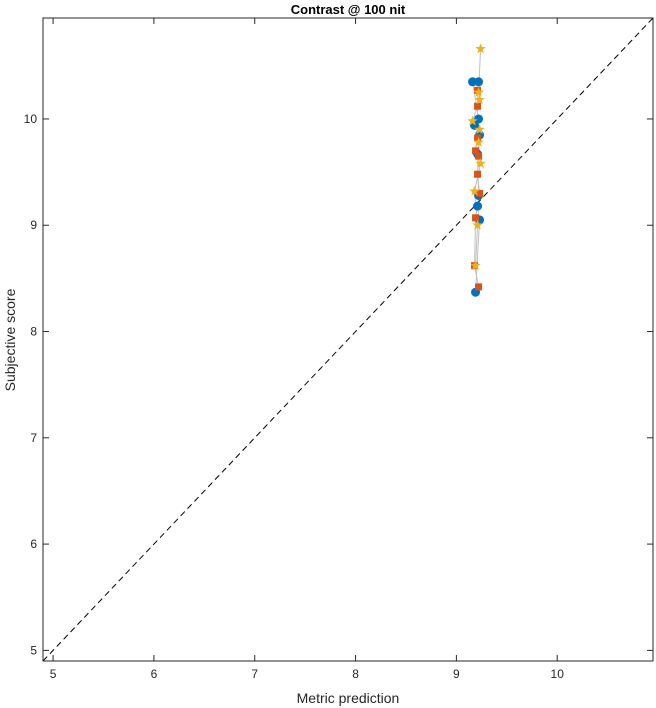 This screenshot has height=708, width=656. Describe the element at coordinates (558, 674) in the screenshot. I see `x-tick-label: 10` at that location.